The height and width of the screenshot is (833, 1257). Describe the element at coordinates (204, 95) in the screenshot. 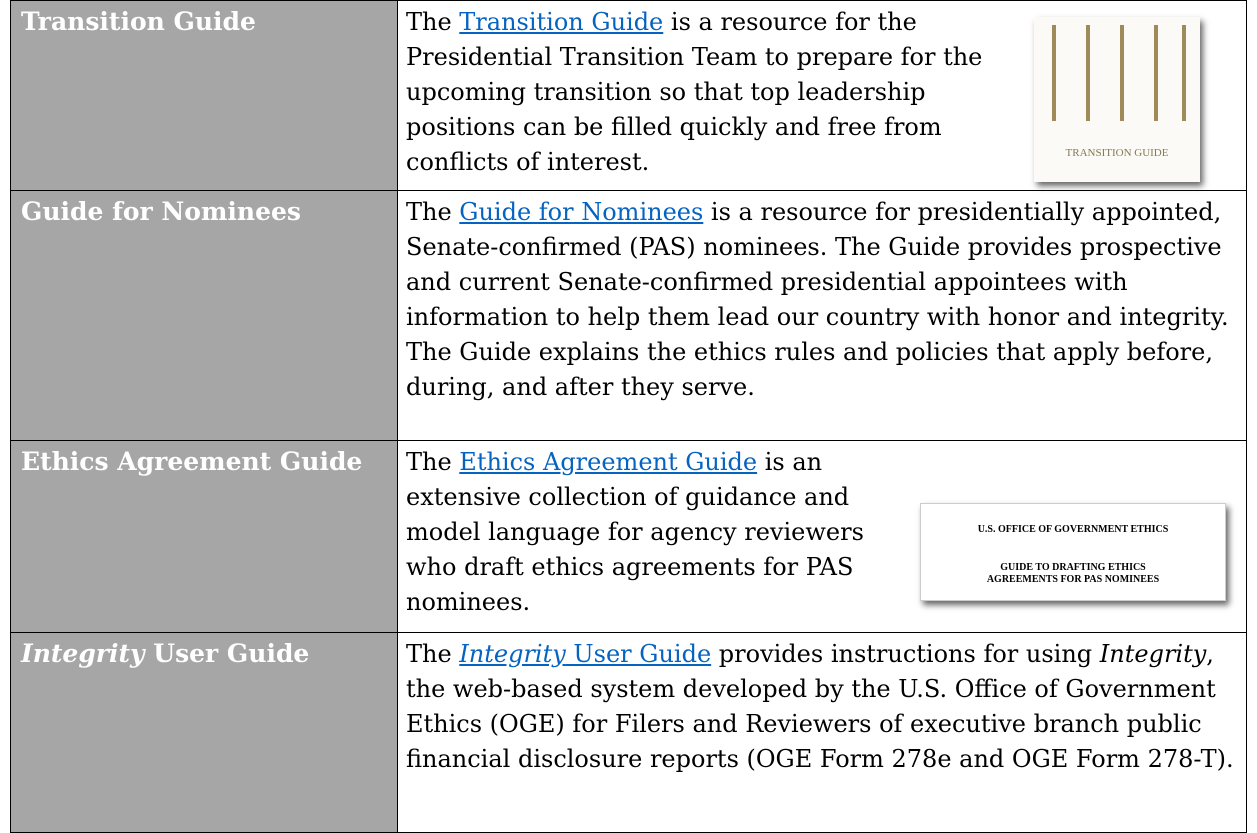

I see `label-cell: Transition Guide` at that location.